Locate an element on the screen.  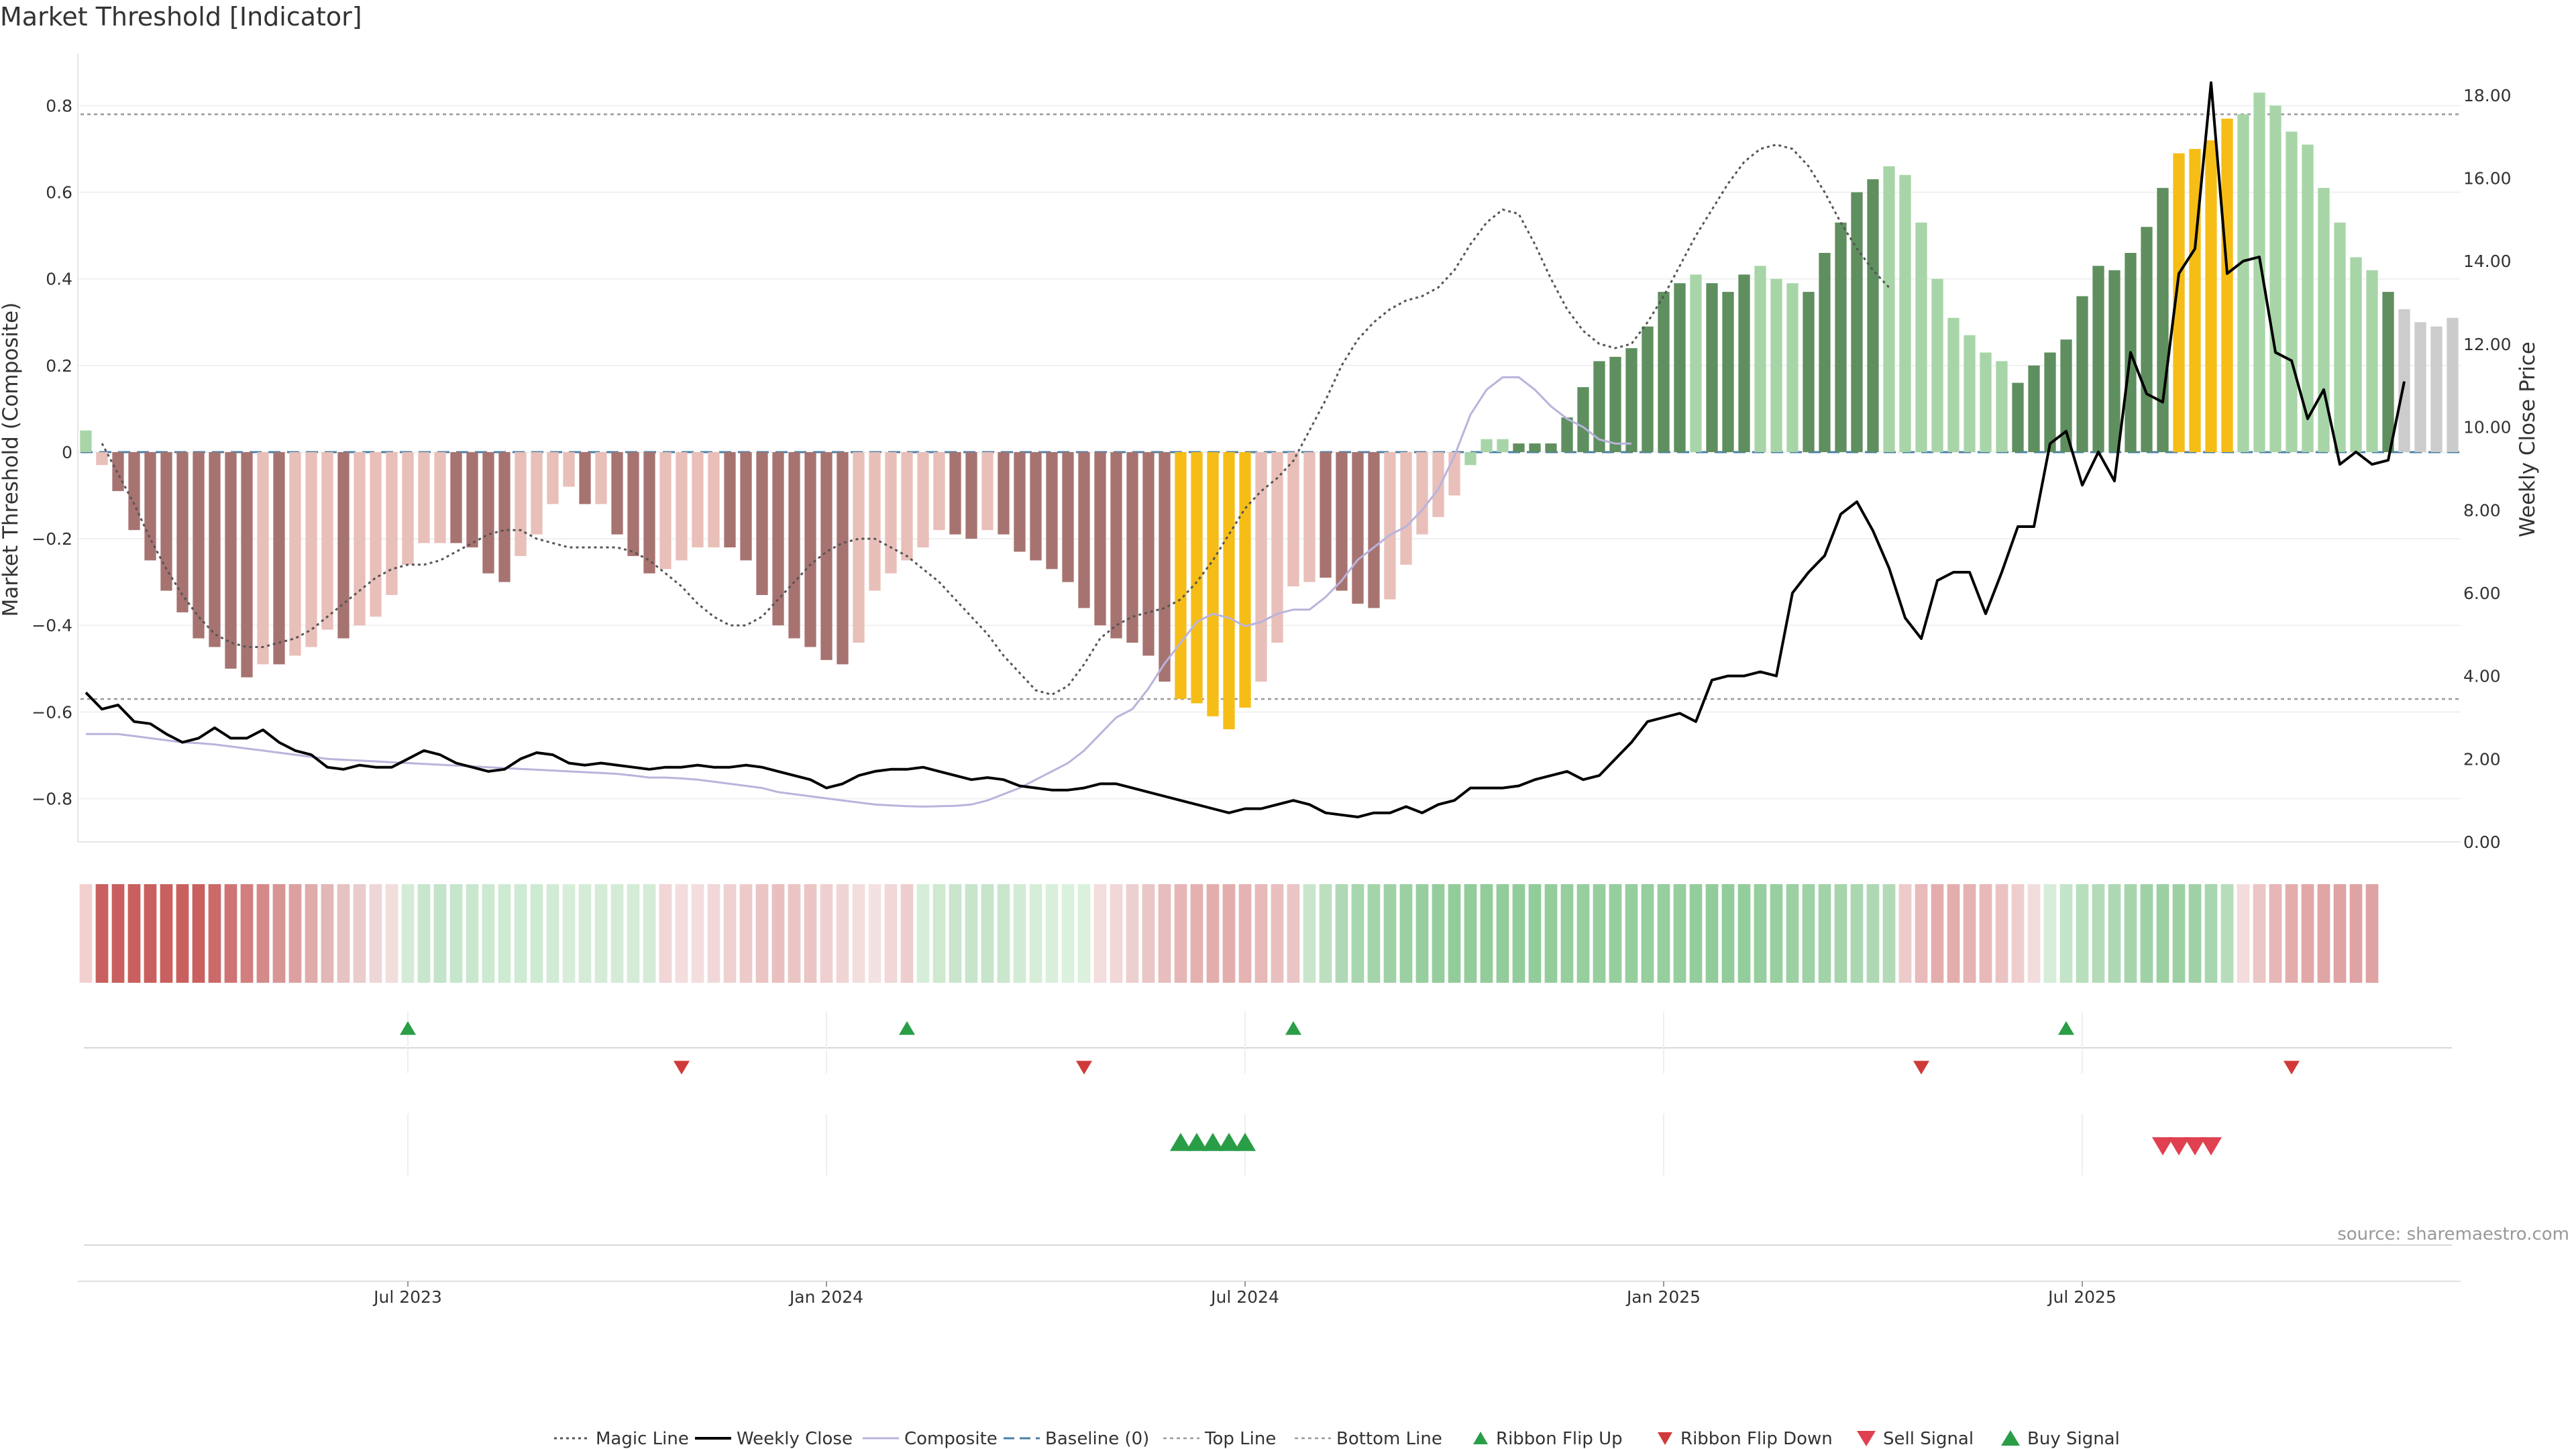
legend-label: Weekly Close is located at coordinates (795, 1439).